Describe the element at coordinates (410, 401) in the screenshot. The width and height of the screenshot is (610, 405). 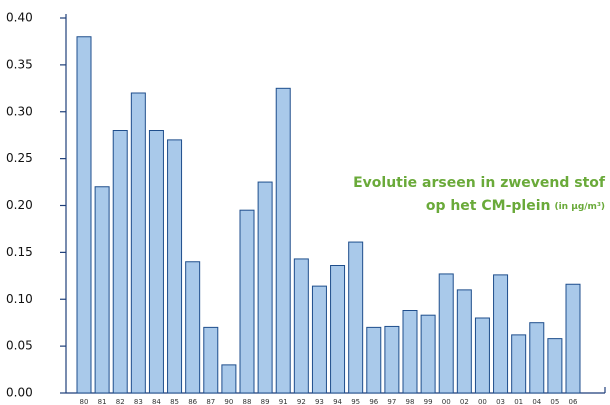
I see `x-tick-label: 98` at that location.